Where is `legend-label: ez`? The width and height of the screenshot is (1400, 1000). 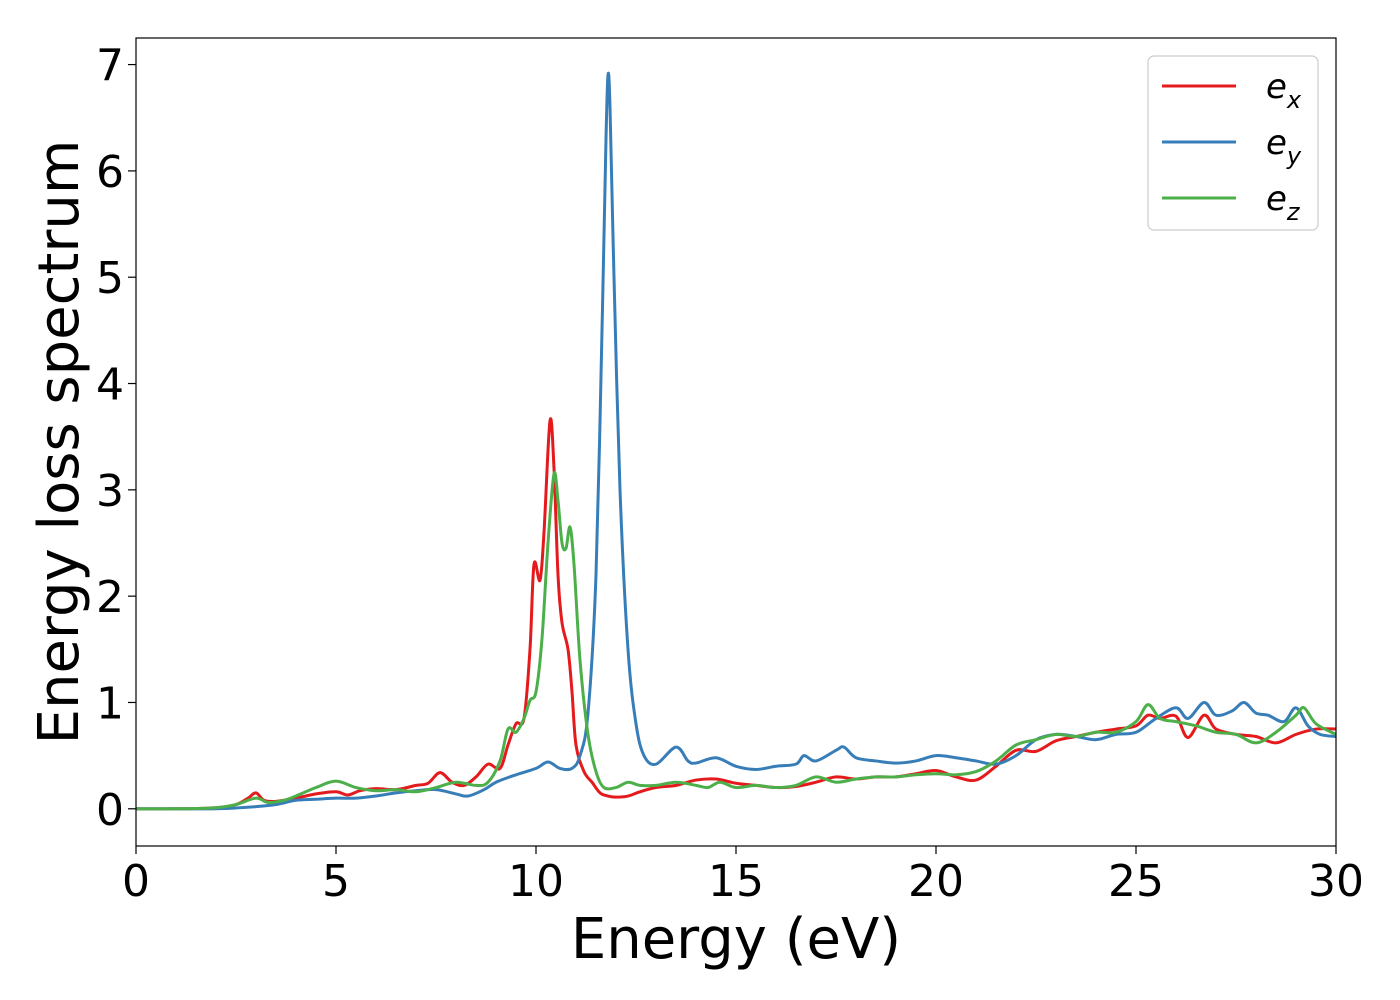
legend-label: ez is located at coordinates (1283, 202).